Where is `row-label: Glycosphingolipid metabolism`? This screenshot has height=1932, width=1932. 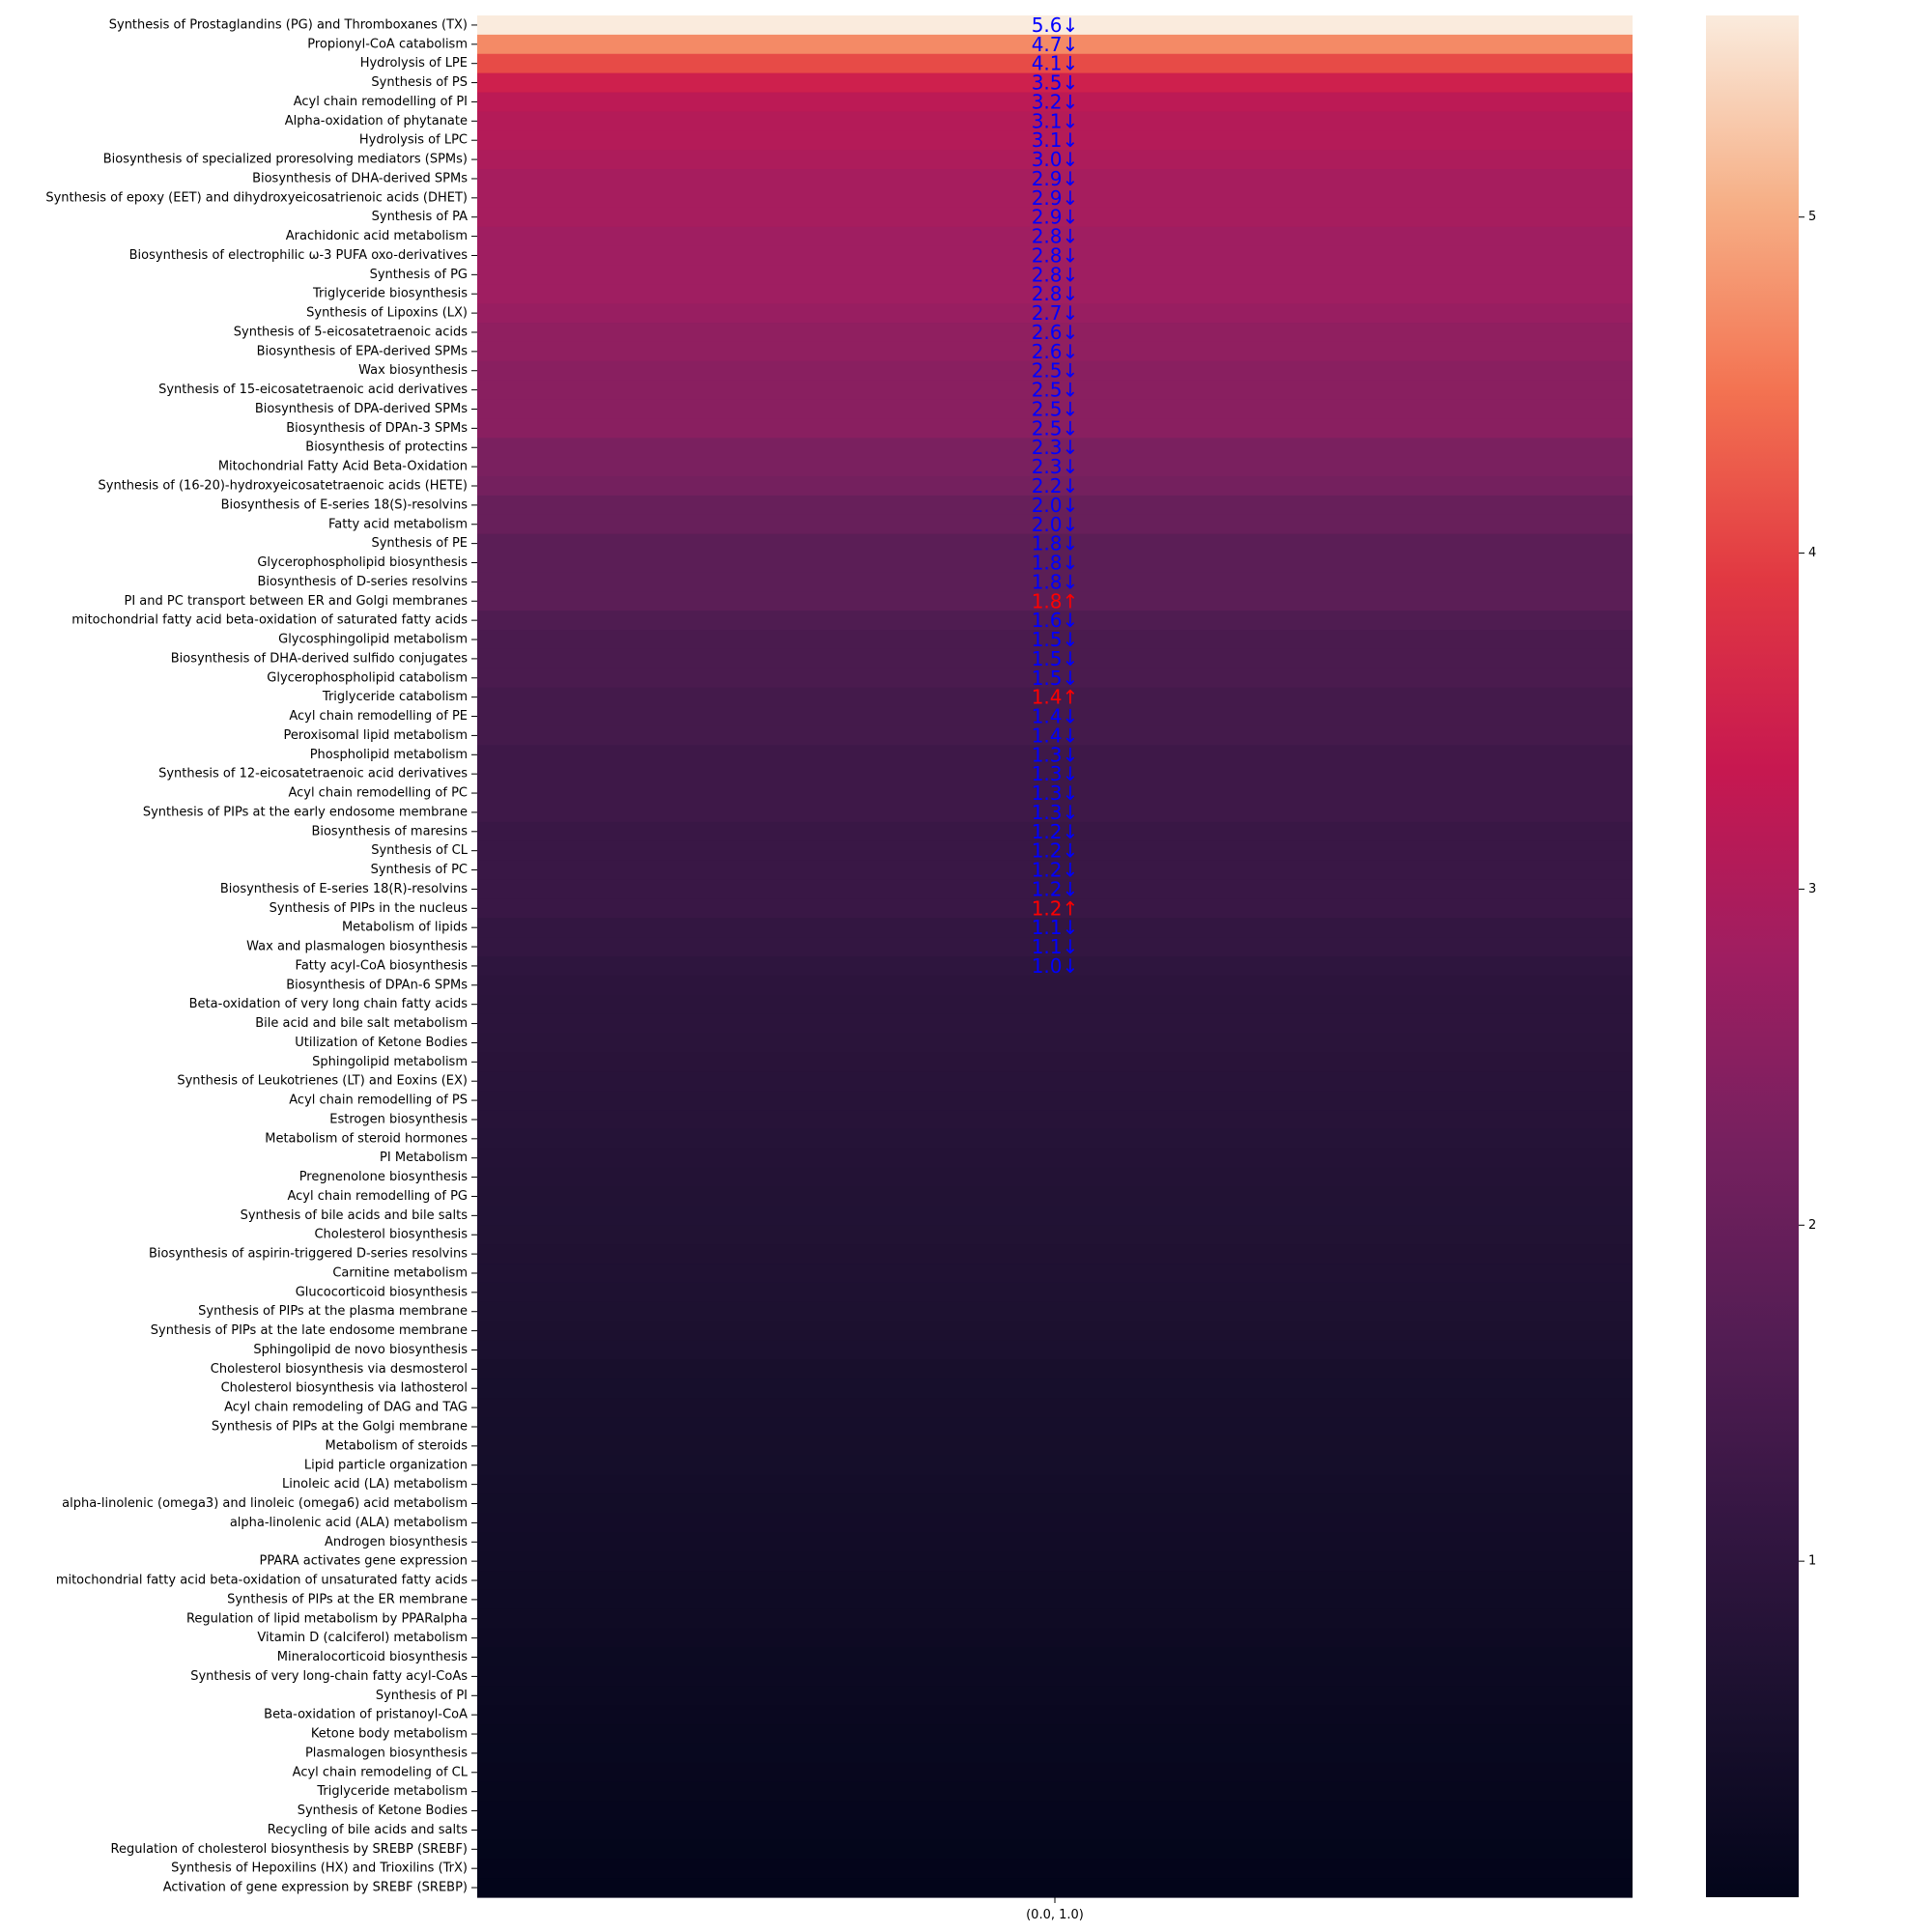 row-label: Glycosphingolipid metabolism is located at coordinates (373, 640).